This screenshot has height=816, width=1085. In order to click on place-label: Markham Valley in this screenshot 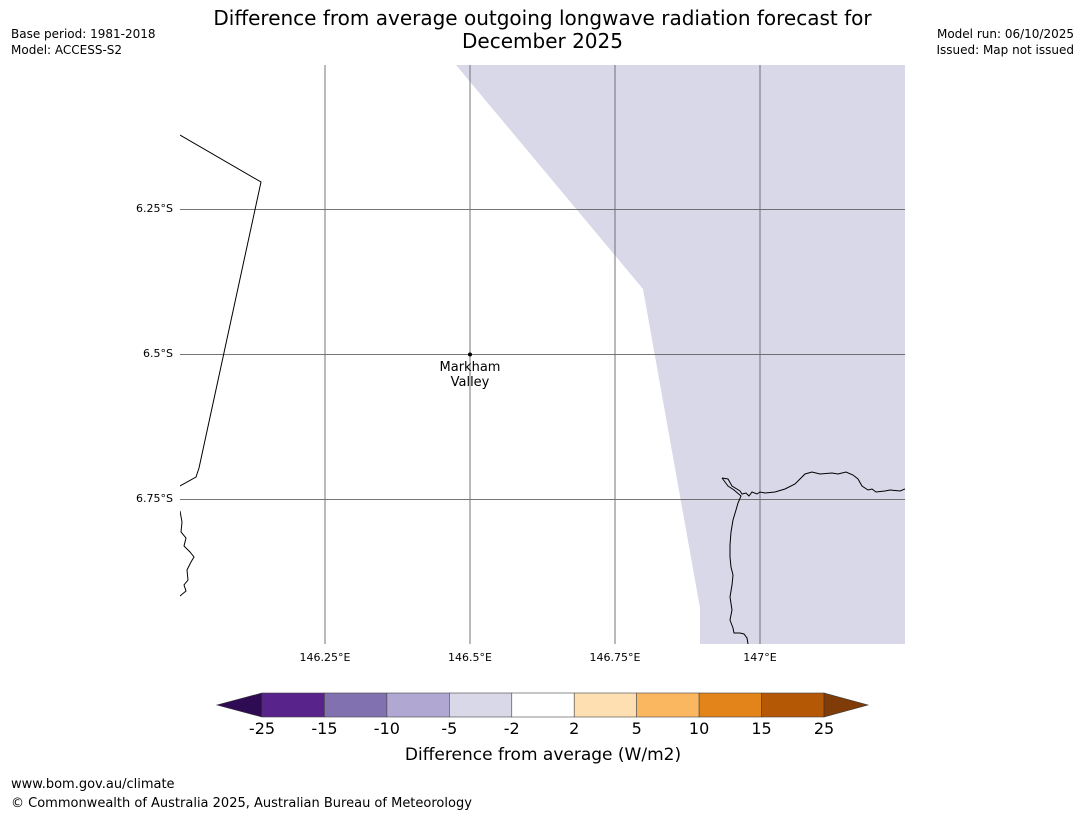, I will do `click(470, 375)`.